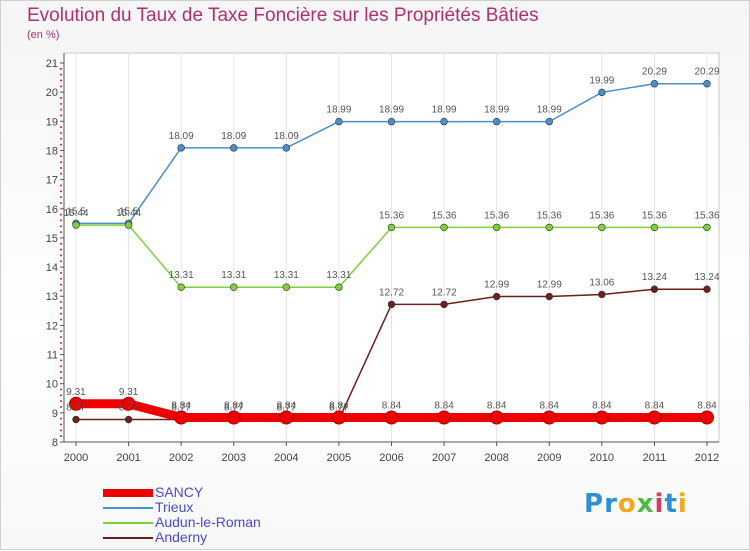 This screenshot has height=551, width=750. I want to click on y-tick-label: 20, so click(52, 93).